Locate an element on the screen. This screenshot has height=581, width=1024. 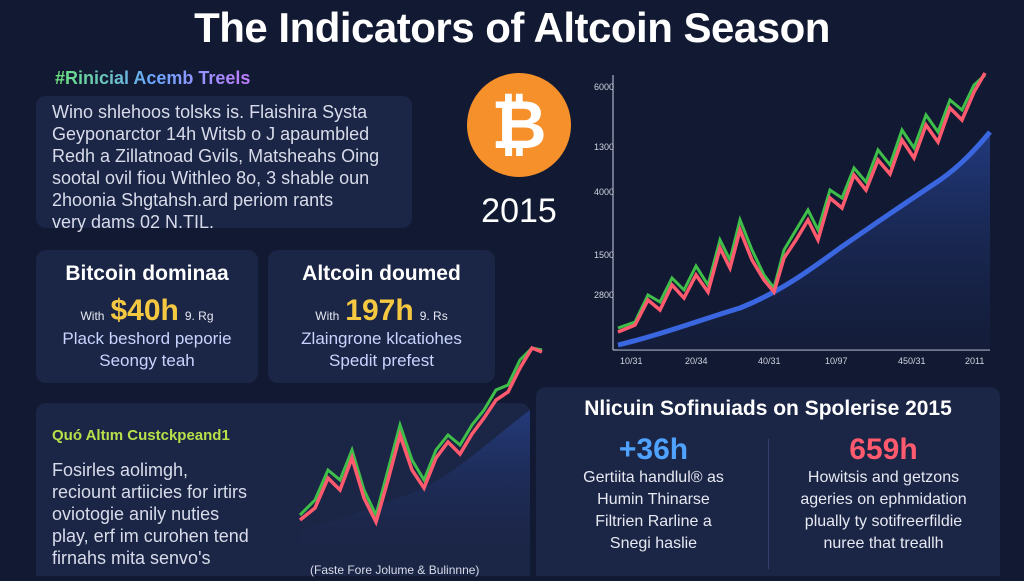
stat-line: nuree that treallh is located at coordinates (883, 543).